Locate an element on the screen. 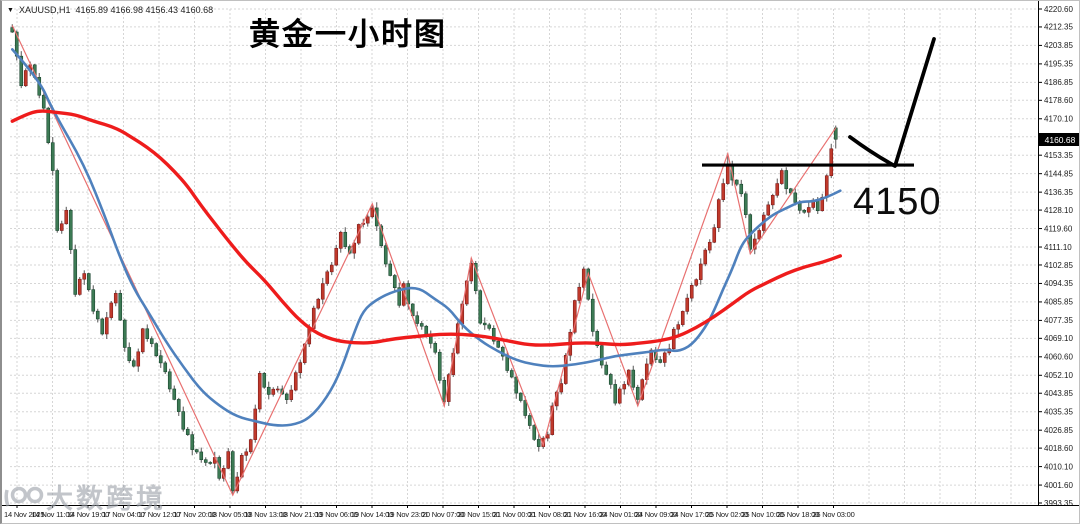 The width and height of the screenshot is (1080, 524). svg-text: 4018.60 is located at coordinates (1058, 448).